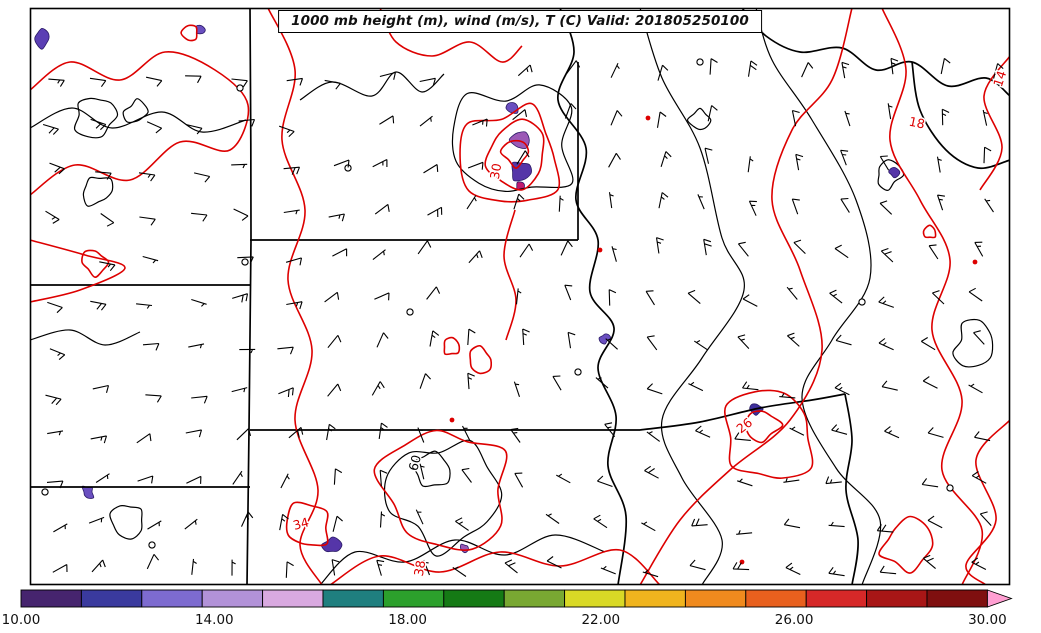 The width and height of the screenshot is (1041, 633). Describe the element at coordinates (300, 523) in the screenshot. I see `contour-label: 34` at that location.